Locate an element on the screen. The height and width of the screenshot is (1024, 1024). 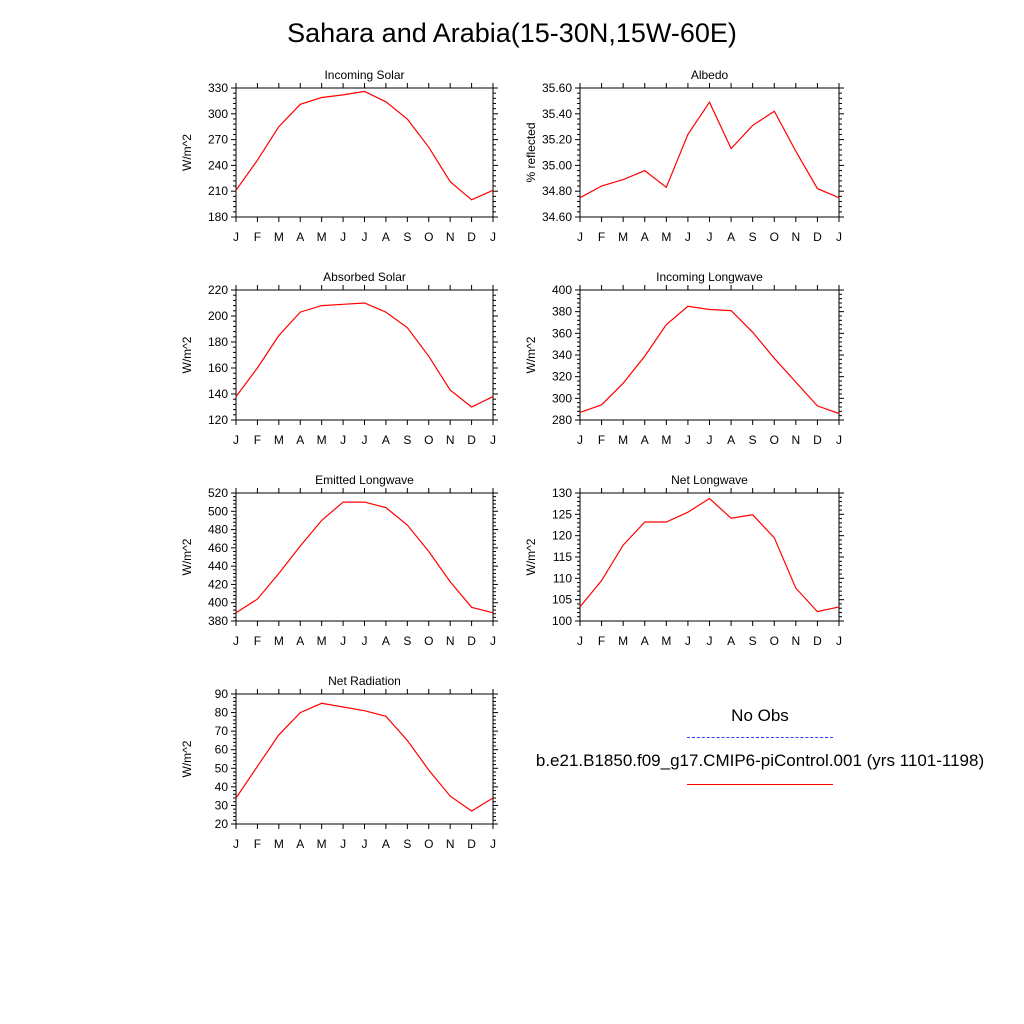
y-tick-label: 110 is located at coordinates (562, 578).